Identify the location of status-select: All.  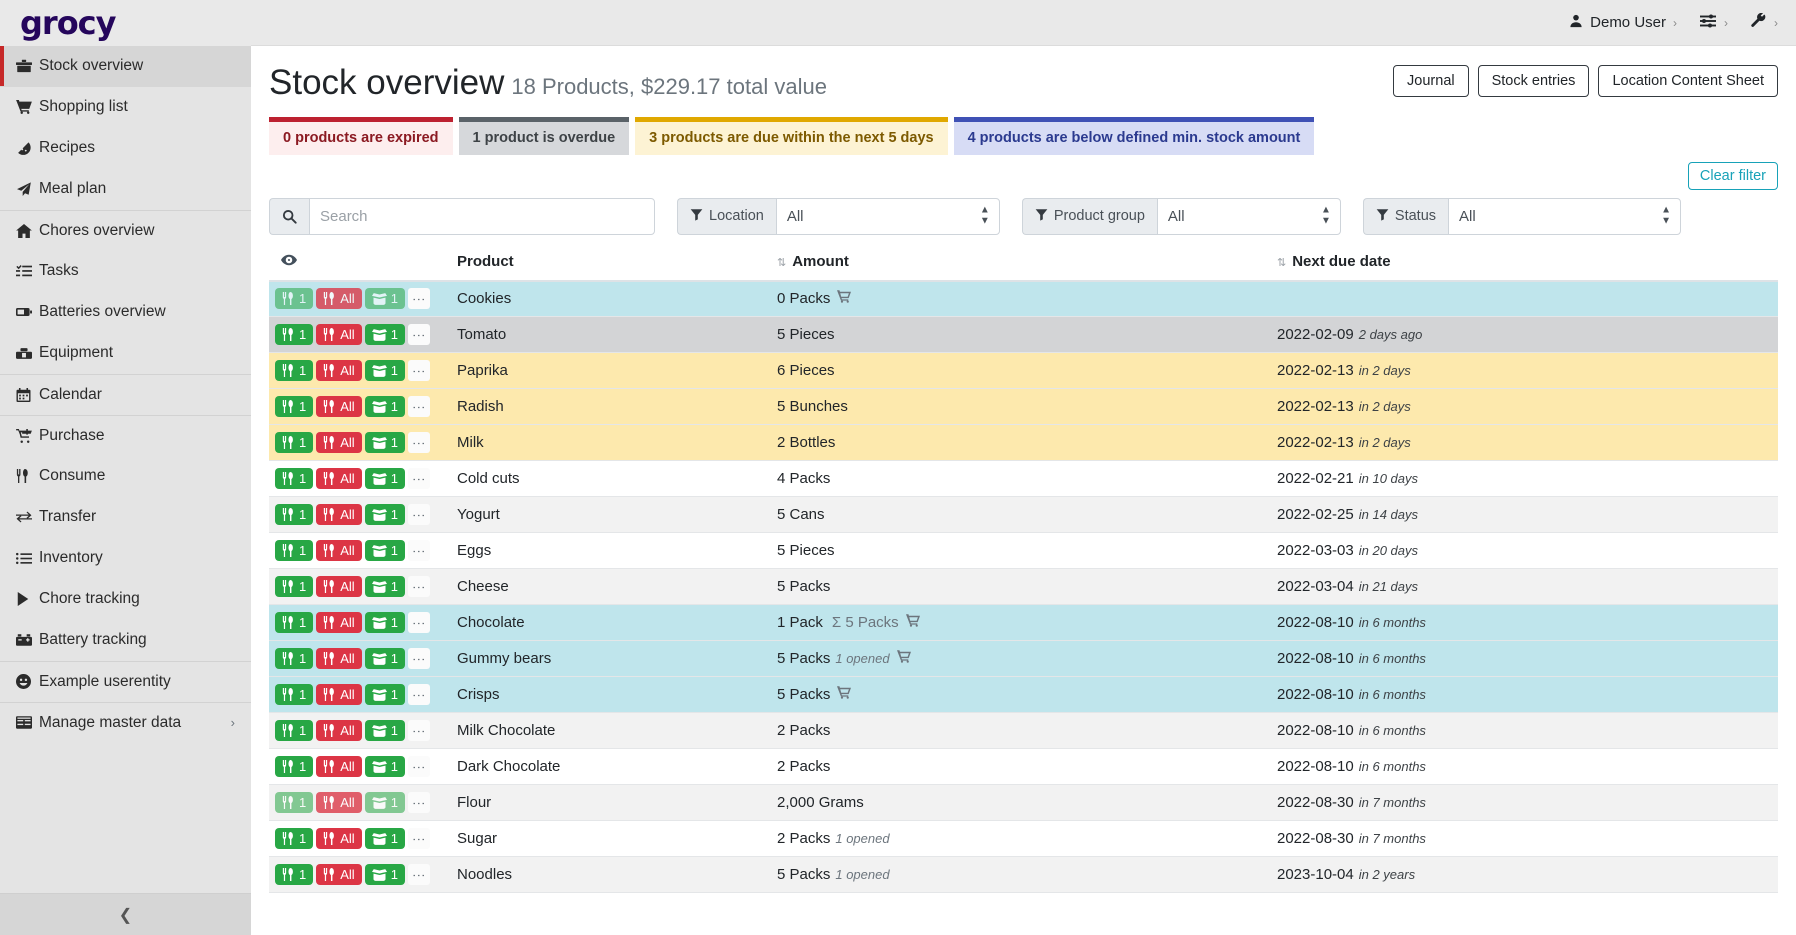
(1565, 216).